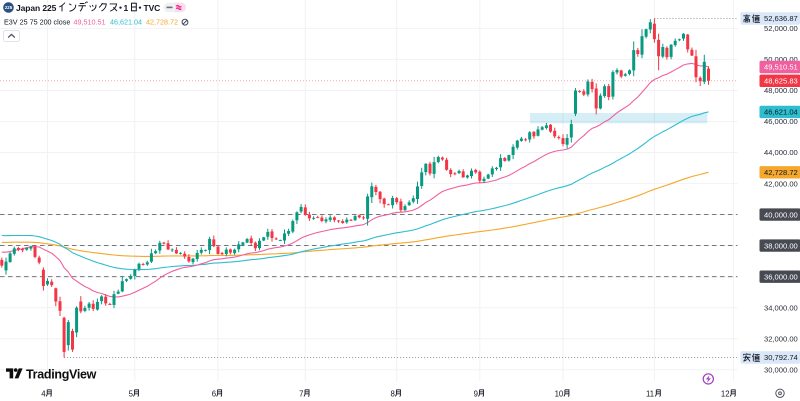 This screenshot has width=800, height=401. I want to click on svg-text: 38,000.00, so click(781, 245).